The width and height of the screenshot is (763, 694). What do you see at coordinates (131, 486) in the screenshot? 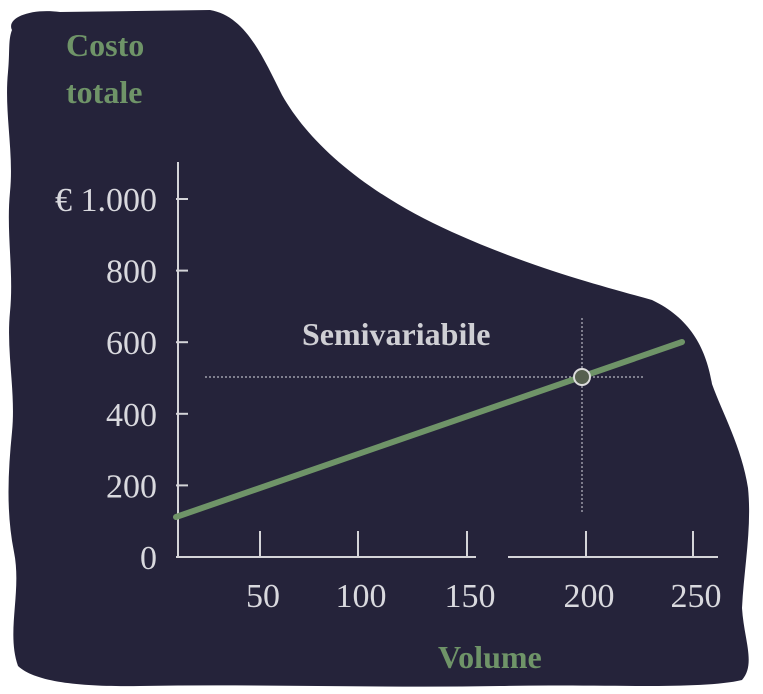
I see `y-tick-label-200: 200` at bounding box center [131, 486].